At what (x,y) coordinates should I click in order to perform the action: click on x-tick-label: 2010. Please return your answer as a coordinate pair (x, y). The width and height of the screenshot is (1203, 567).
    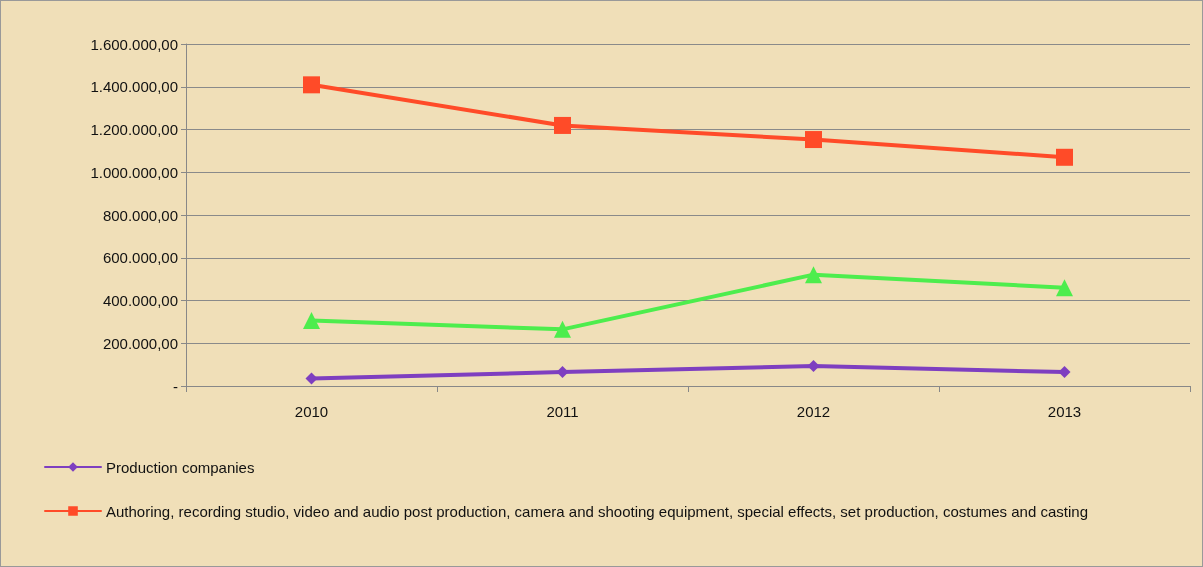
    Looking at the image, I should click on (311, 411).